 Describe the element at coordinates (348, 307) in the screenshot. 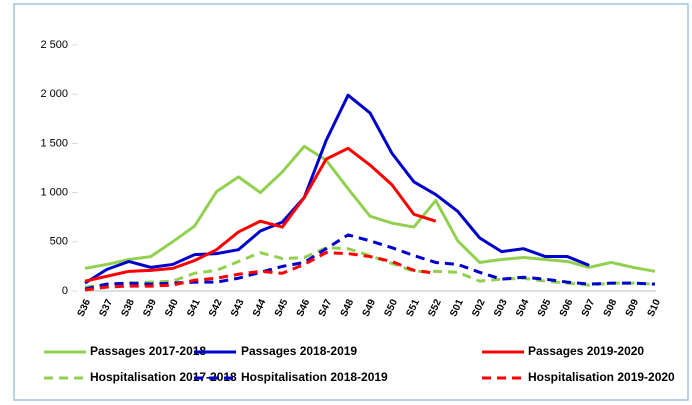

I see `x-tick-label: S48` at that location.